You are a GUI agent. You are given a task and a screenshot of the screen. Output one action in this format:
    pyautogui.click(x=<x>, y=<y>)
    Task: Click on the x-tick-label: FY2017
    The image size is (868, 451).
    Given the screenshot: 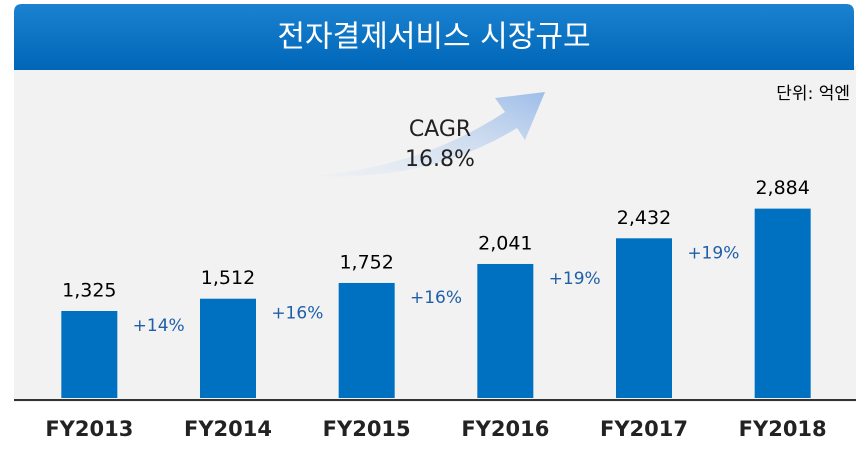 What is the action you would take?
    pyautogui.click(x=644, y=429)
    